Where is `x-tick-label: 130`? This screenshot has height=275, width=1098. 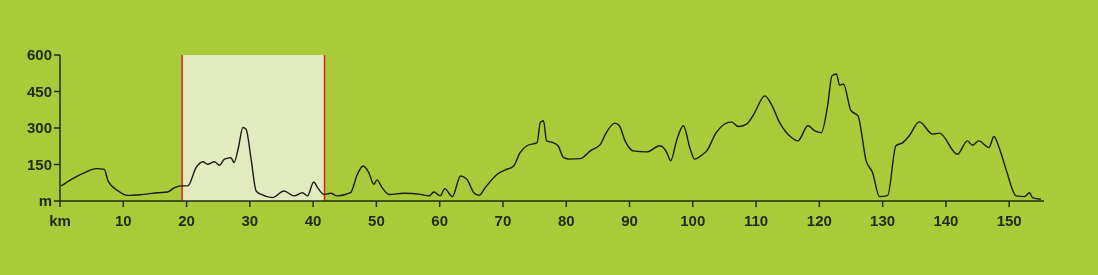
x-tick-label: 130 is located at coordinates (883, 220).